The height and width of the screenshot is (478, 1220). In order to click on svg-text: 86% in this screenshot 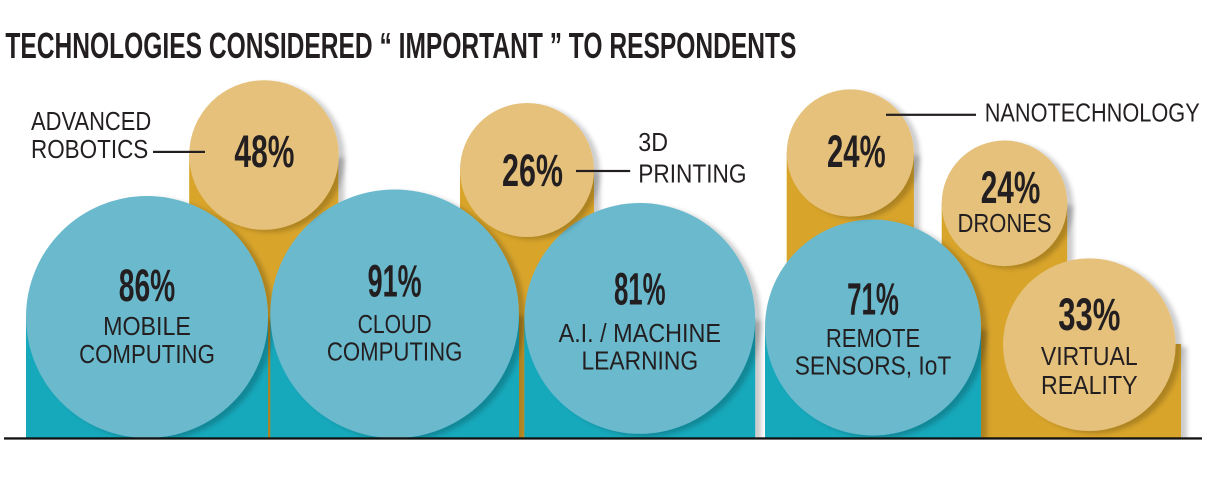, I will do `click(147, 285)`.